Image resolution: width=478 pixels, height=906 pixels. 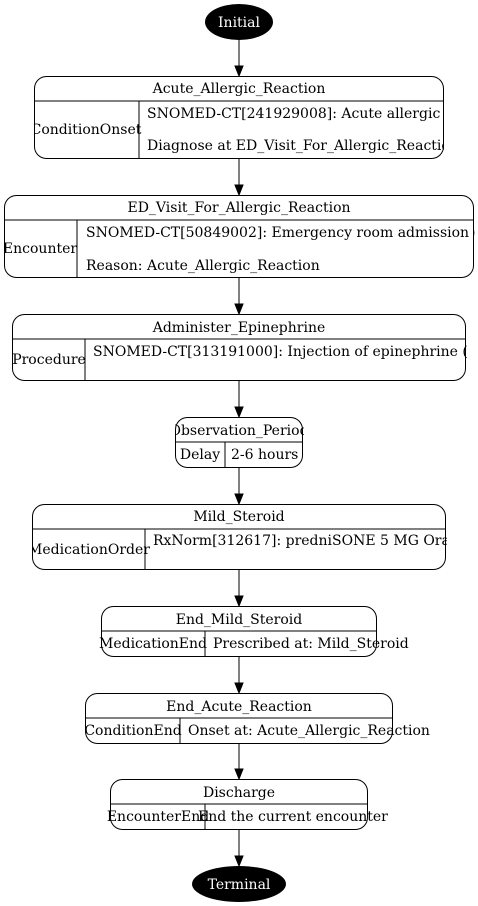 What do you see at coordinates (239, 676) in the screenshot?
I see `edge-end-mild-steroid-to-end-acute-reaction` at bounding box center [239, 676].